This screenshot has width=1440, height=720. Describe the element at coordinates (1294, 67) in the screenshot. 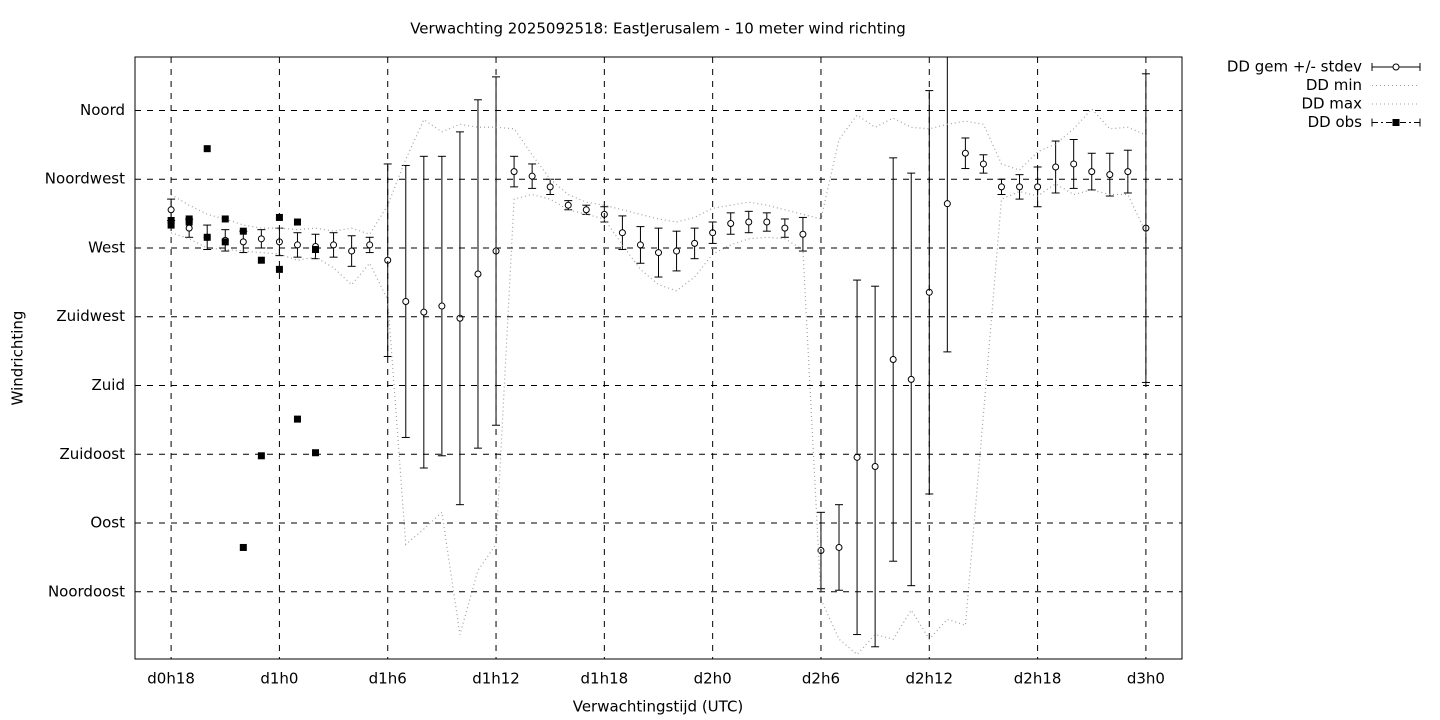

I see `legend-label: DD gem +/- stdev` at that location.